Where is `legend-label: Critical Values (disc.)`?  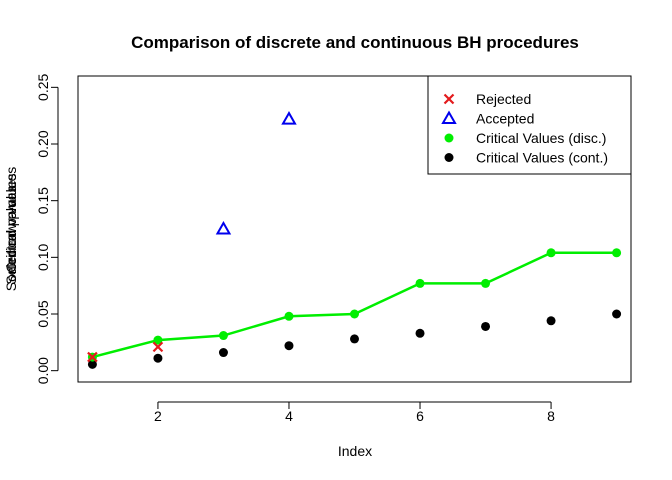
legend-label: Critical Values (disc.) is located at coordinates (541, 138).